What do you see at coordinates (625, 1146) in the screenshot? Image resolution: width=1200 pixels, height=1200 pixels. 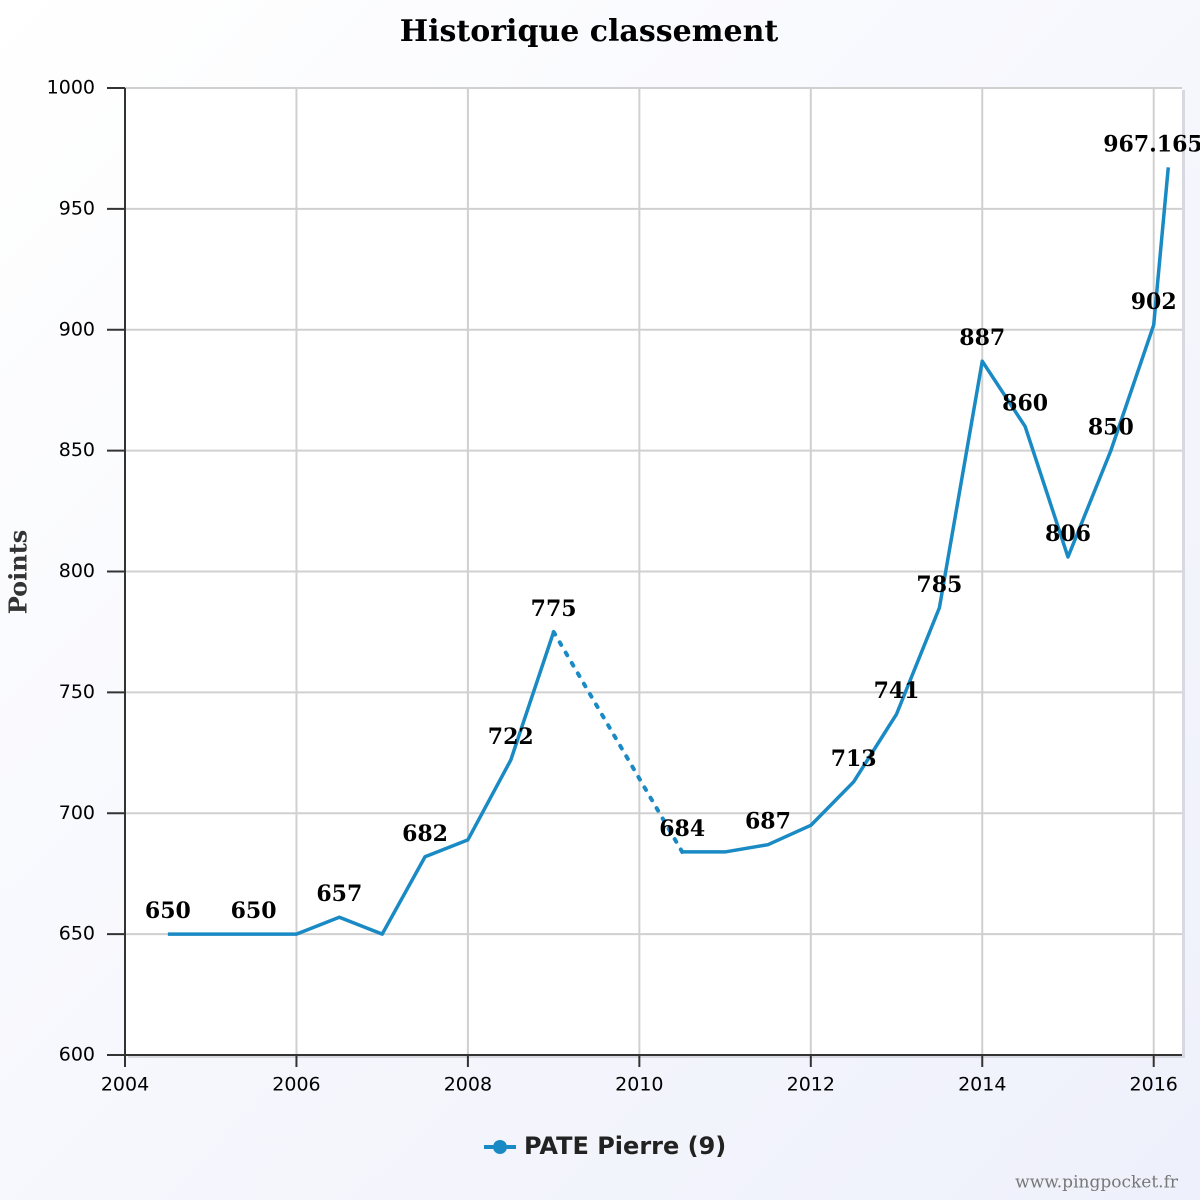 I see `legend-label: PATE Pierre (9)` at bounding box center [625, 1146].